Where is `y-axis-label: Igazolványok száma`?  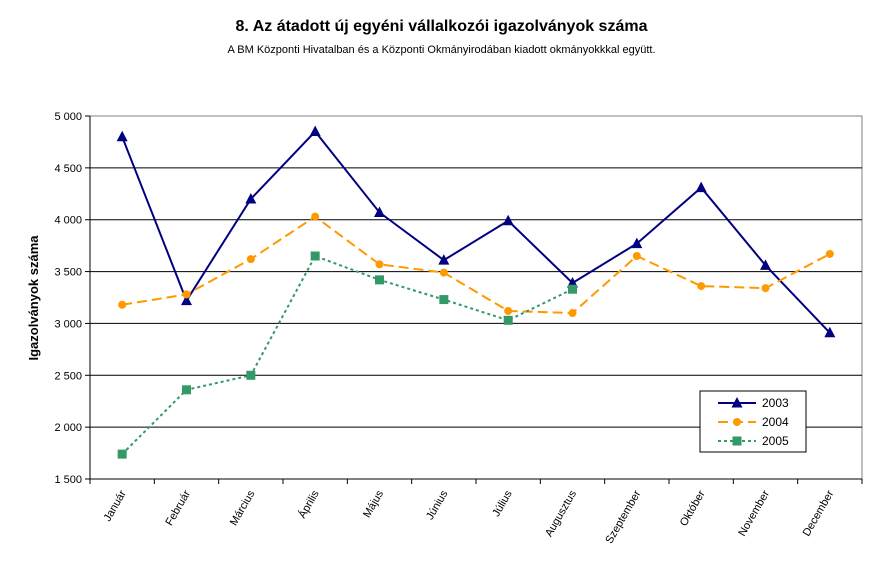
y-axis-label: Igazolványok száma is located at coordinates (33, 298).